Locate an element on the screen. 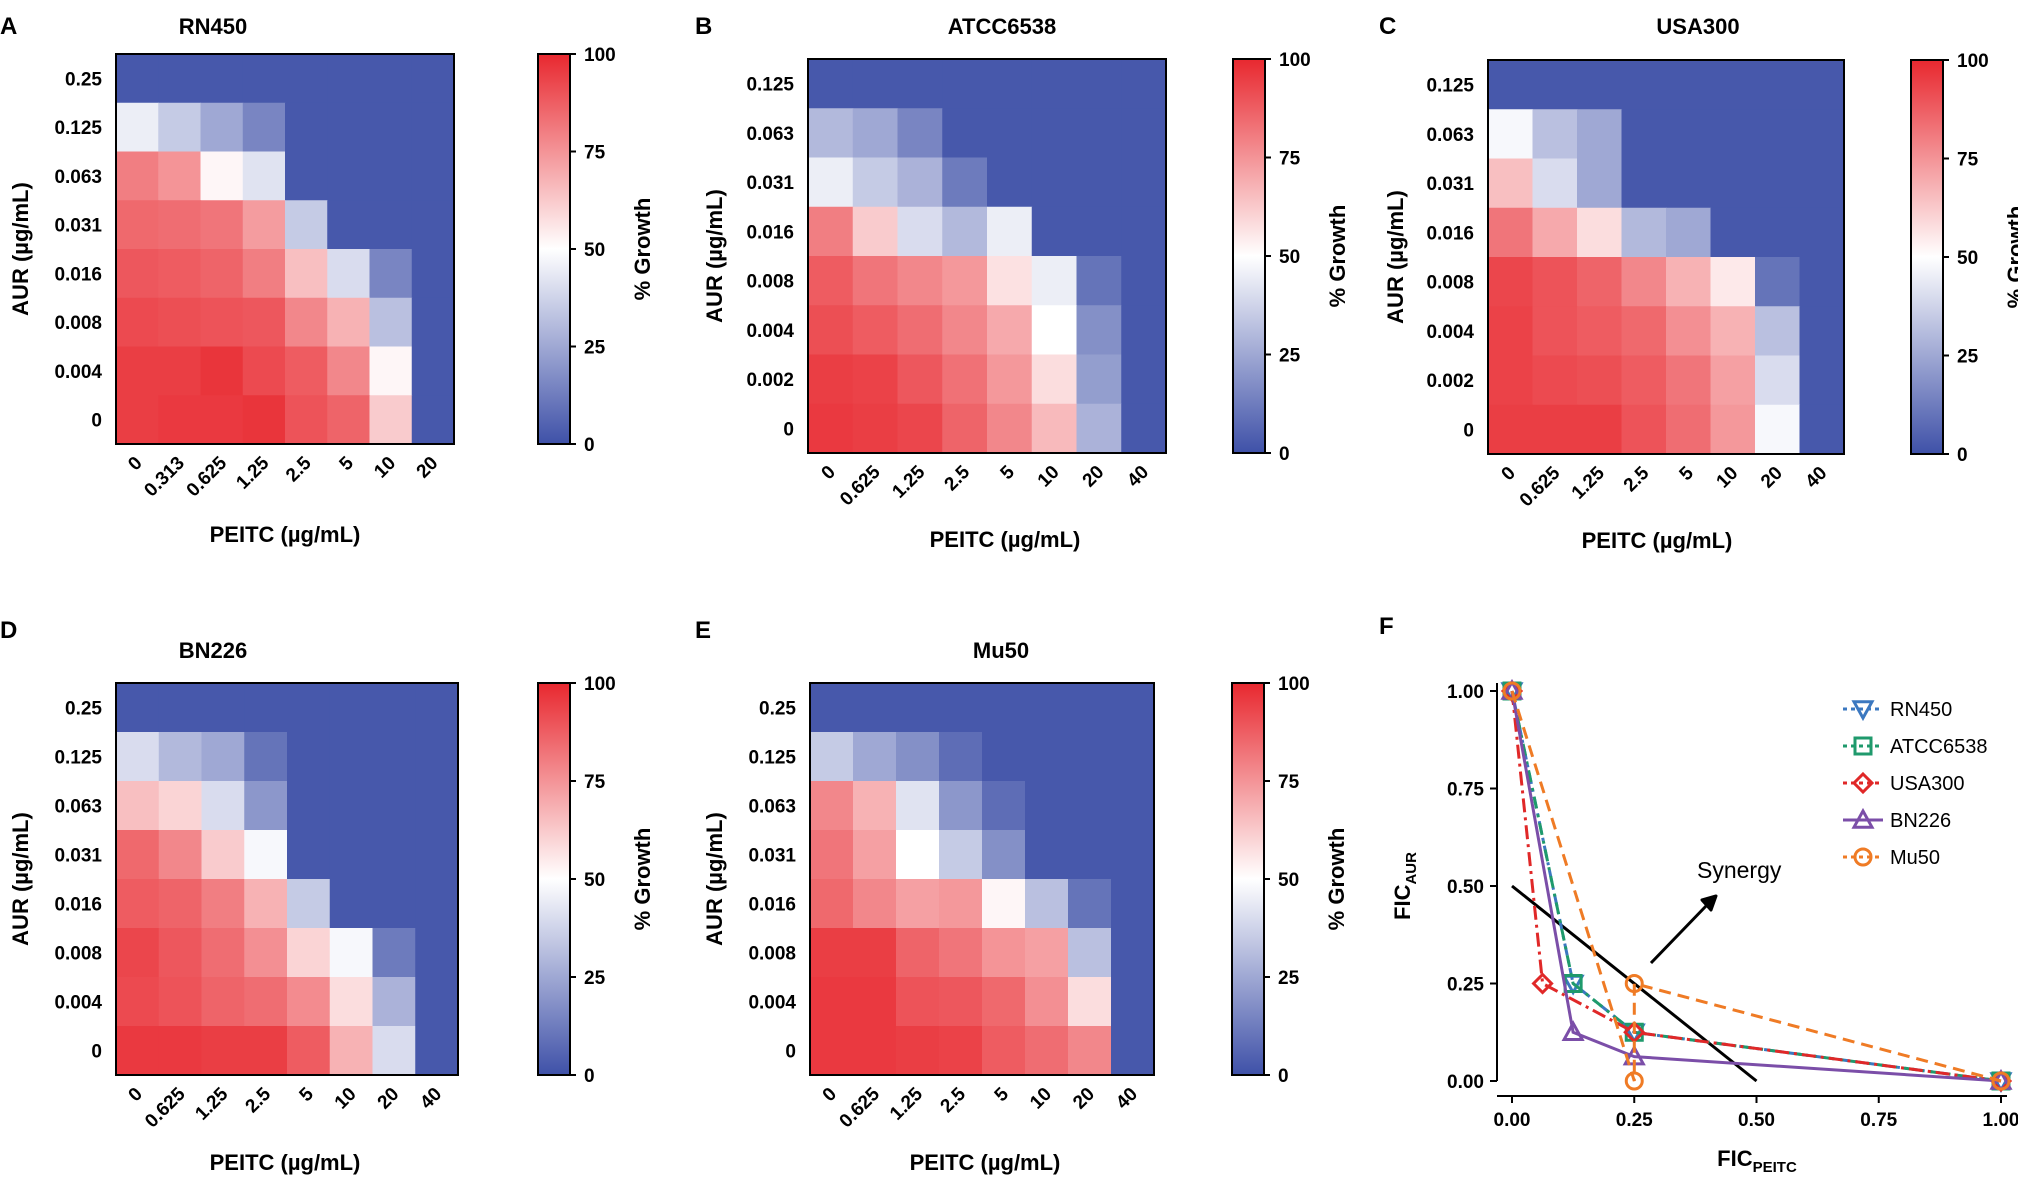 This screenshot has width=2018, height=1181. panel-title: ATCC6538 is located at coordinates (1002, 26).